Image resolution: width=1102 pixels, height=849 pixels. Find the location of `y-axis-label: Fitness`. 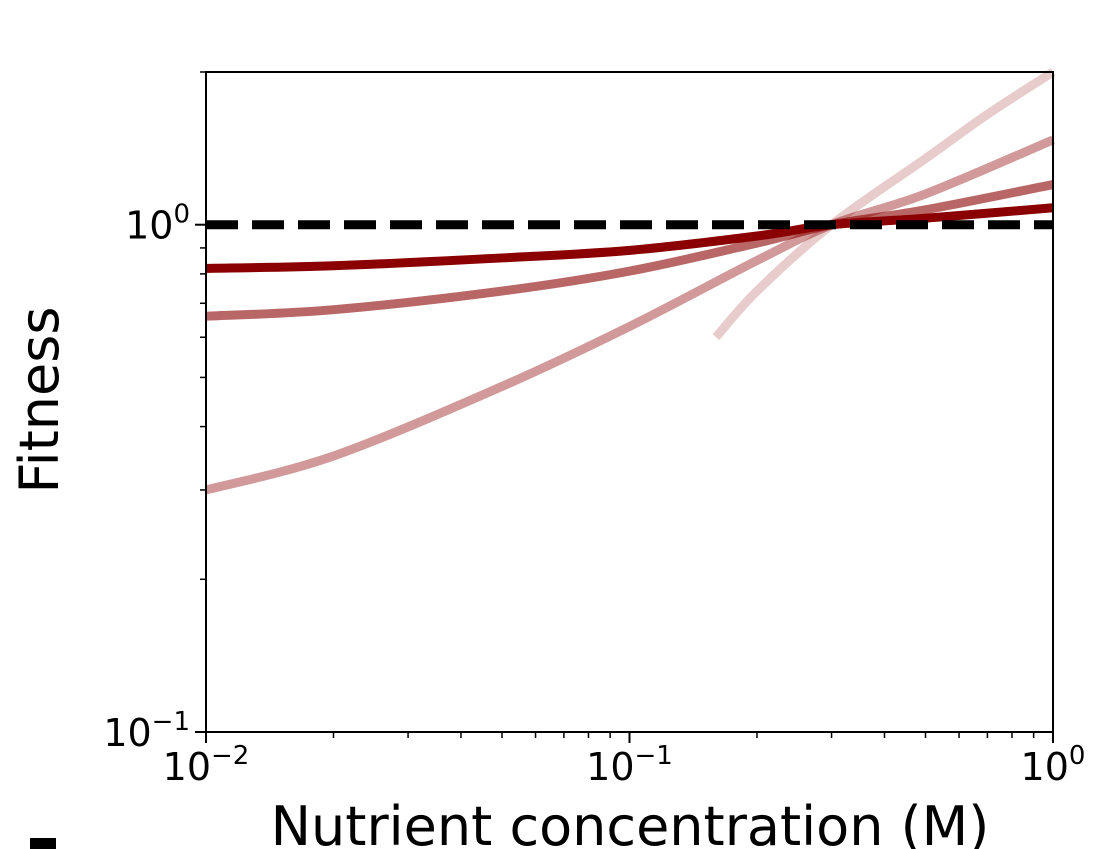

y-axis-label: Fitness is located at coordinates (39, 399).